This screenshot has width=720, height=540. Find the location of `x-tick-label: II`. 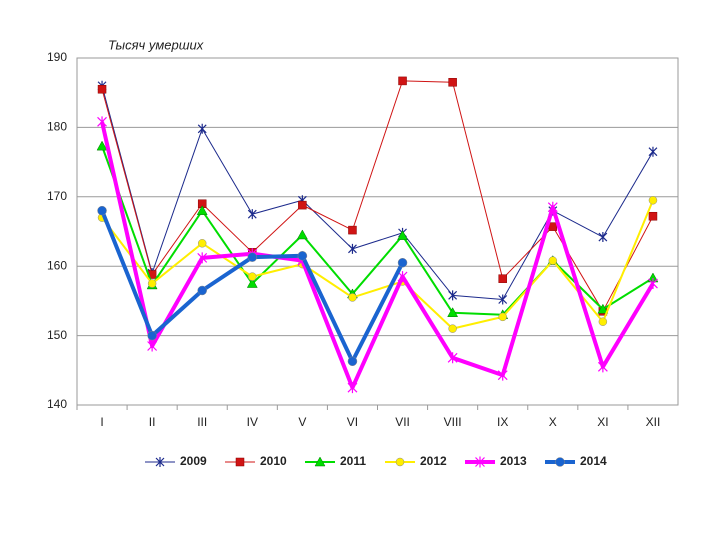

x-tick-label: II is located at coordinates (152, 422).